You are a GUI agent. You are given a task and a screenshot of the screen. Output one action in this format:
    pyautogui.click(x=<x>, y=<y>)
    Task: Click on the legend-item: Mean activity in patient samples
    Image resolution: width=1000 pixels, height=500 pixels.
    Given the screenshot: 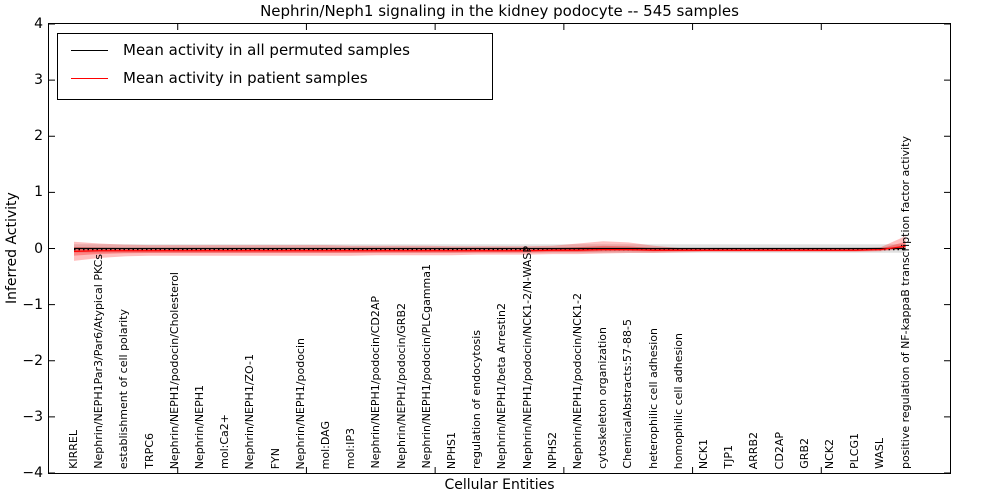 What is the action you would take?
    pyautogui.click(x=281, y=78)
    